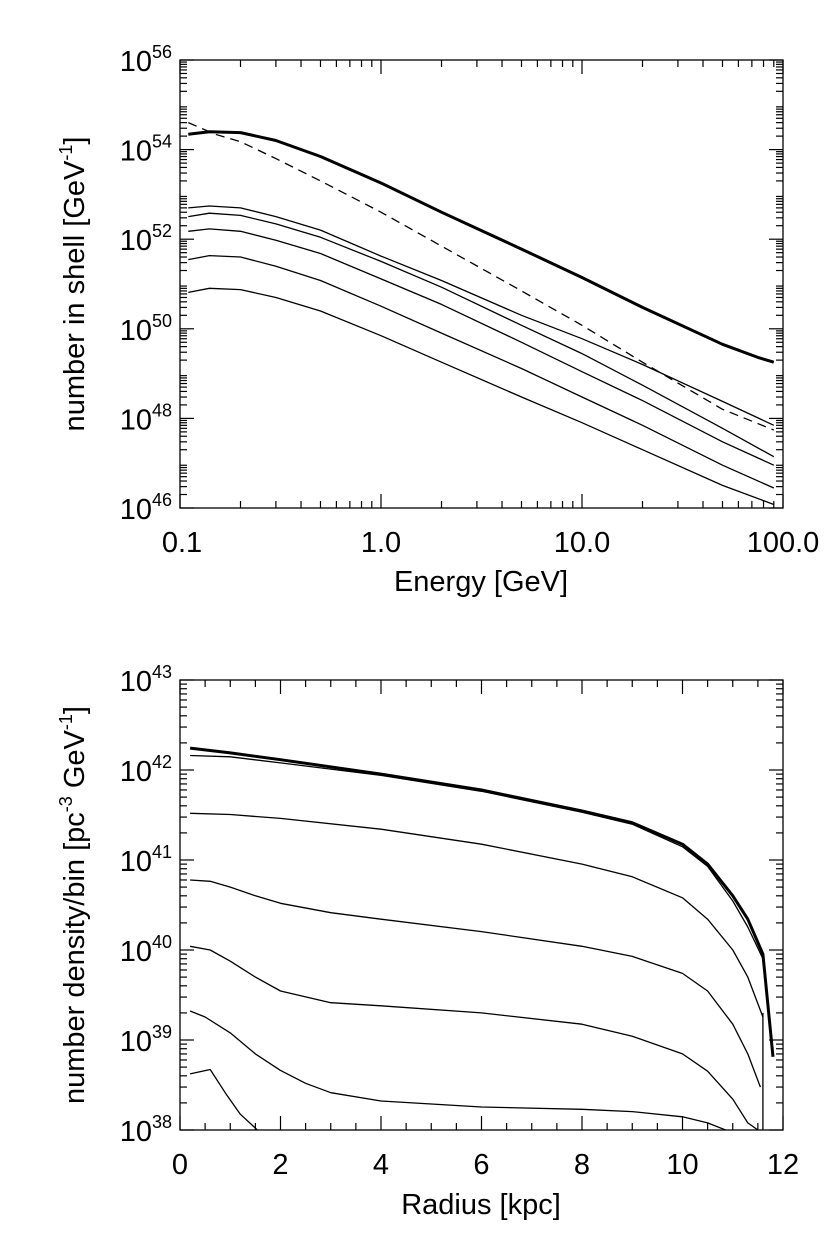  I want to click on y-tick-label: 1038, so click(146, 1130).